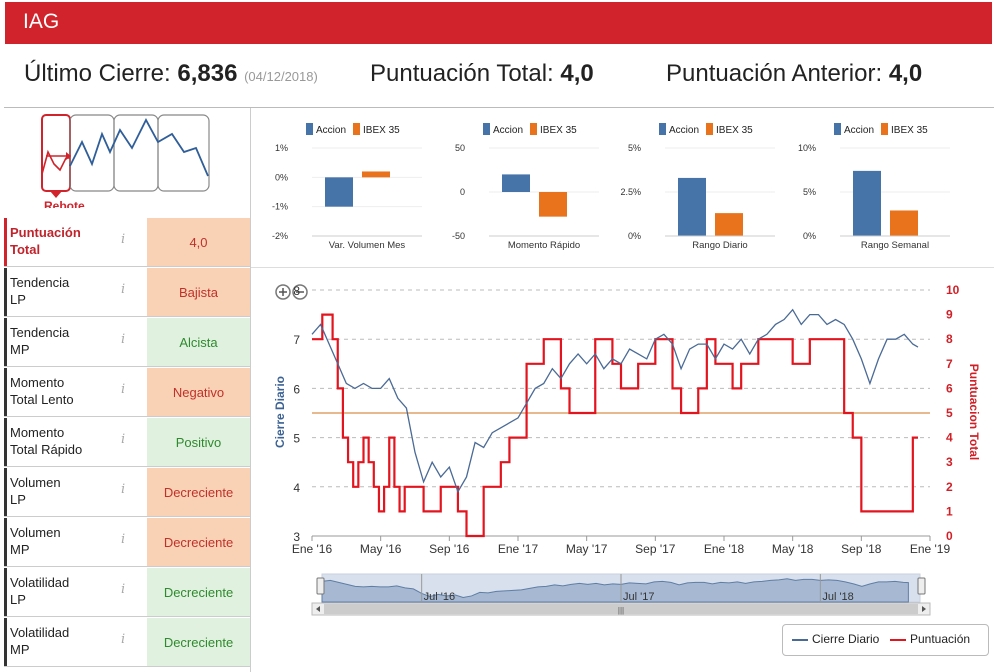  I want to click on y-tick-label: 1%, so click(281, 148).